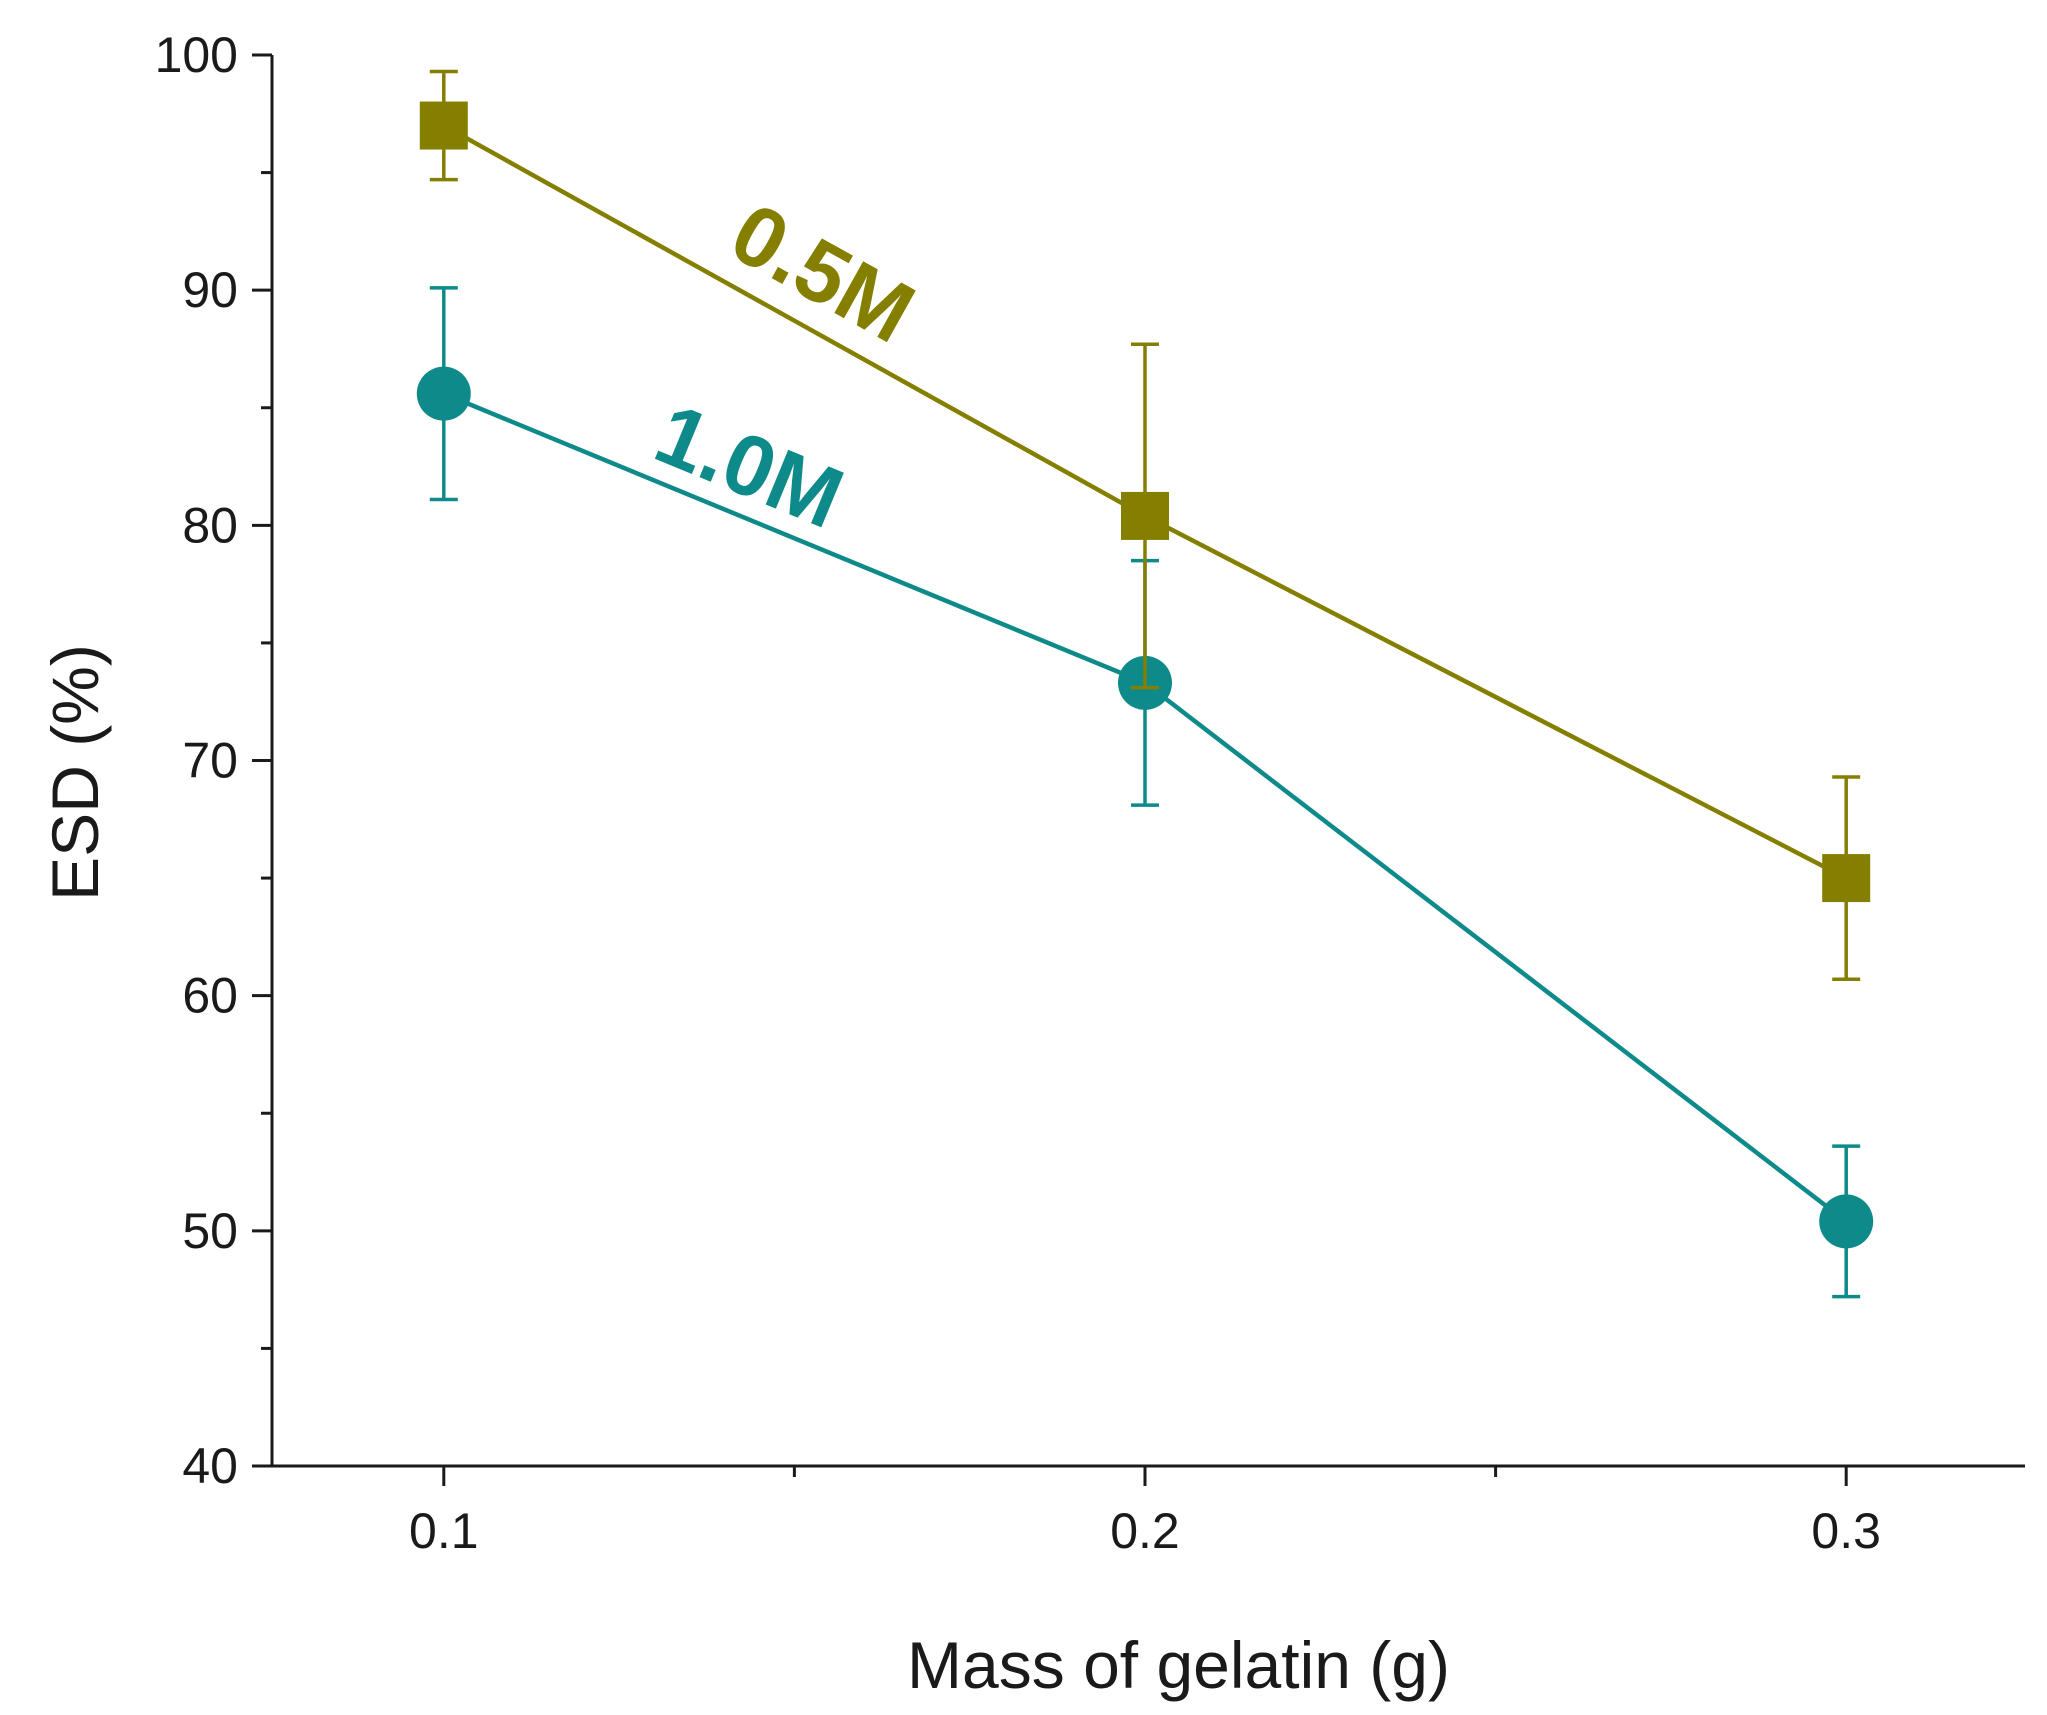 This screenshot has width=2047, height=1715. What do you see at coordinates (210, 761) in the screenshot?
I see `y-tick-label: 70` at bounding box center [210, 761].